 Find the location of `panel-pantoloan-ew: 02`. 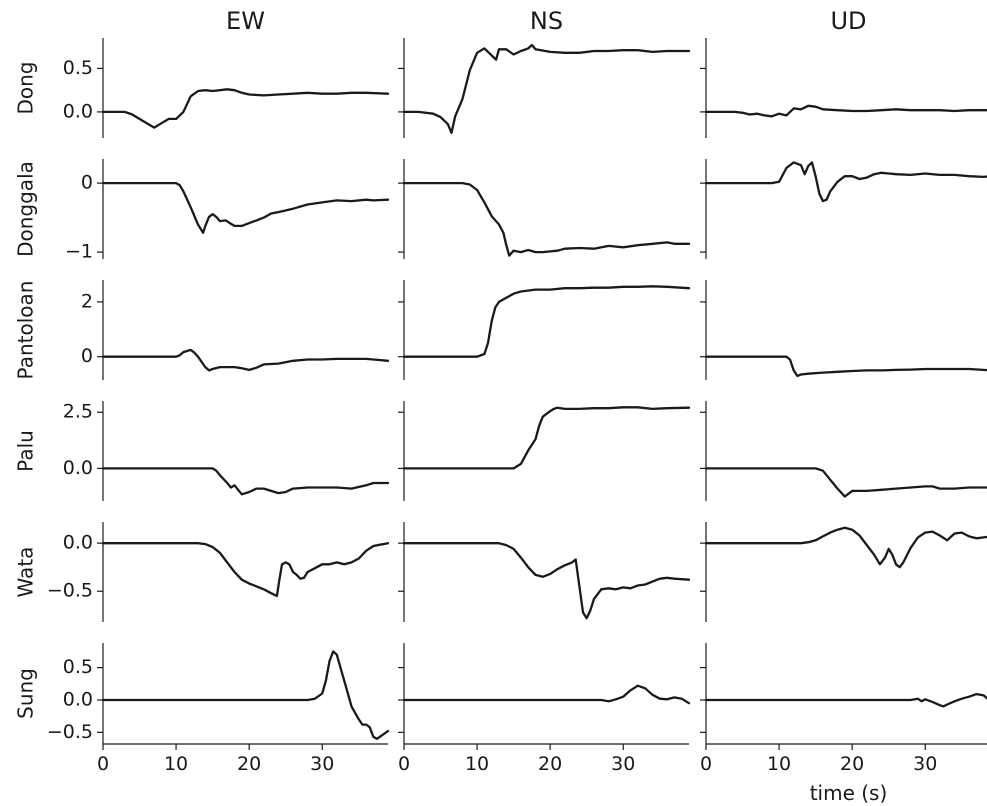

panel-pantoloan-ew: 02 is located at coordinates (235, 330).